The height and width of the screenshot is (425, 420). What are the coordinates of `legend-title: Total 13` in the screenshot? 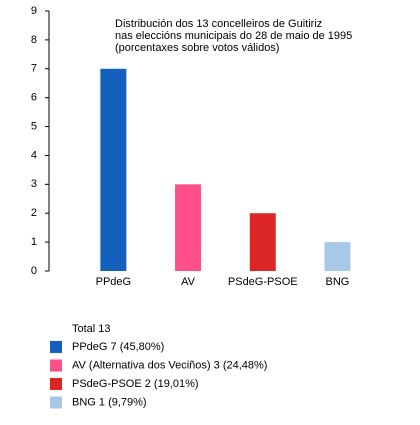 It's located at (91, 329).